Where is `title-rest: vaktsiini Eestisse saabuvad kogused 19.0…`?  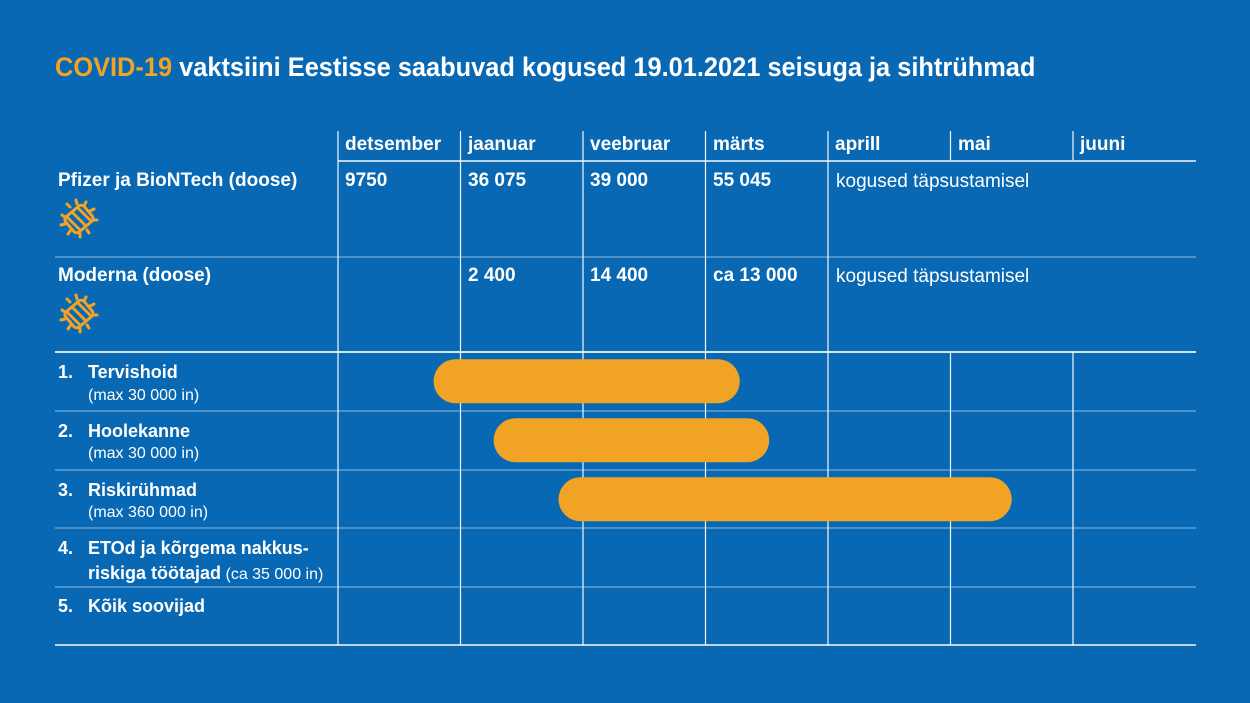
title-rest: vaktsiini Eestisse saabuvad kogused 19.0… is located at coordinates (607, 67).